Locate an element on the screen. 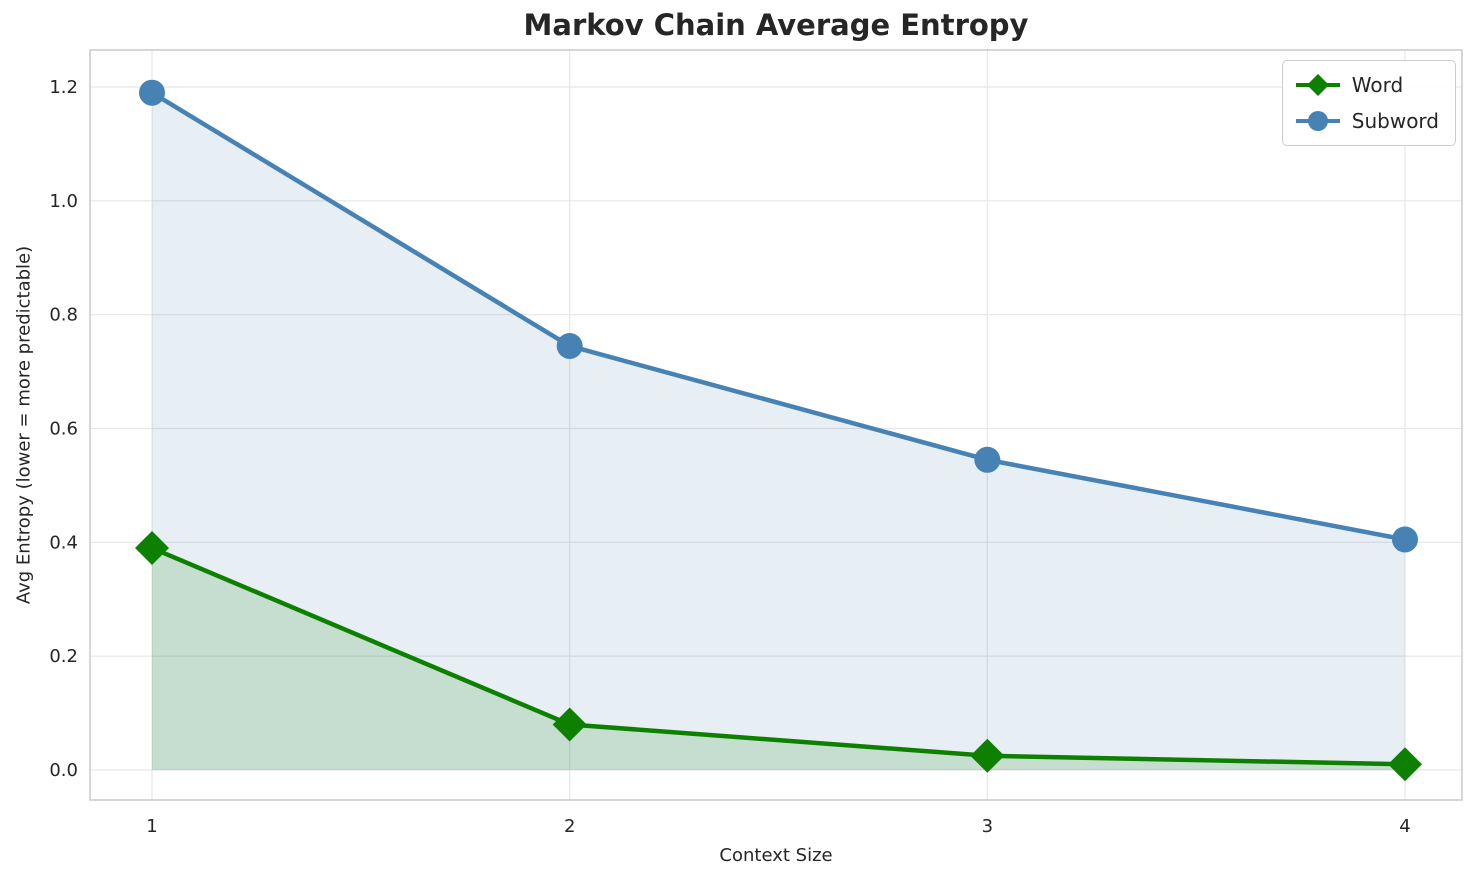 The width and height of the screenshot is (1484, 885). x-tick-labels: 1 2 3 4 is located at coordinates (778, 826).